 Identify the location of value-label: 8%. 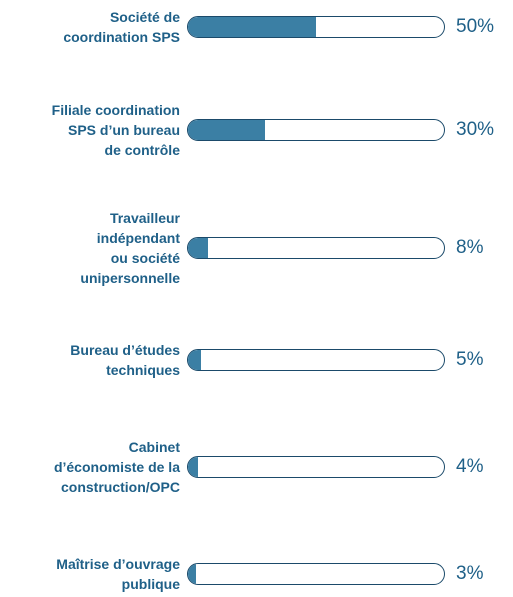
(470, 247).